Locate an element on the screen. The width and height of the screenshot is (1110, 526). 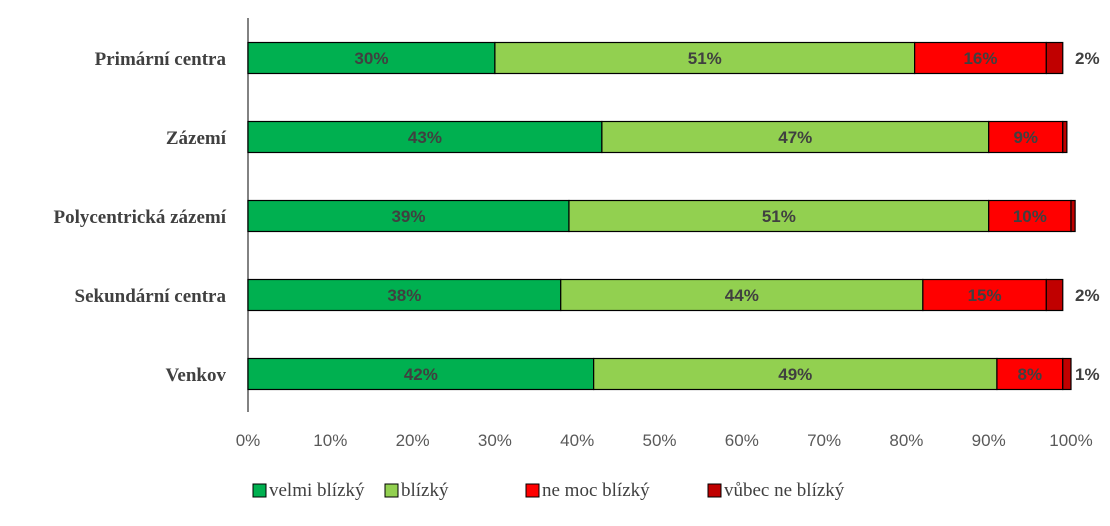
data-label: 47% is located at coordinates (795, 137).